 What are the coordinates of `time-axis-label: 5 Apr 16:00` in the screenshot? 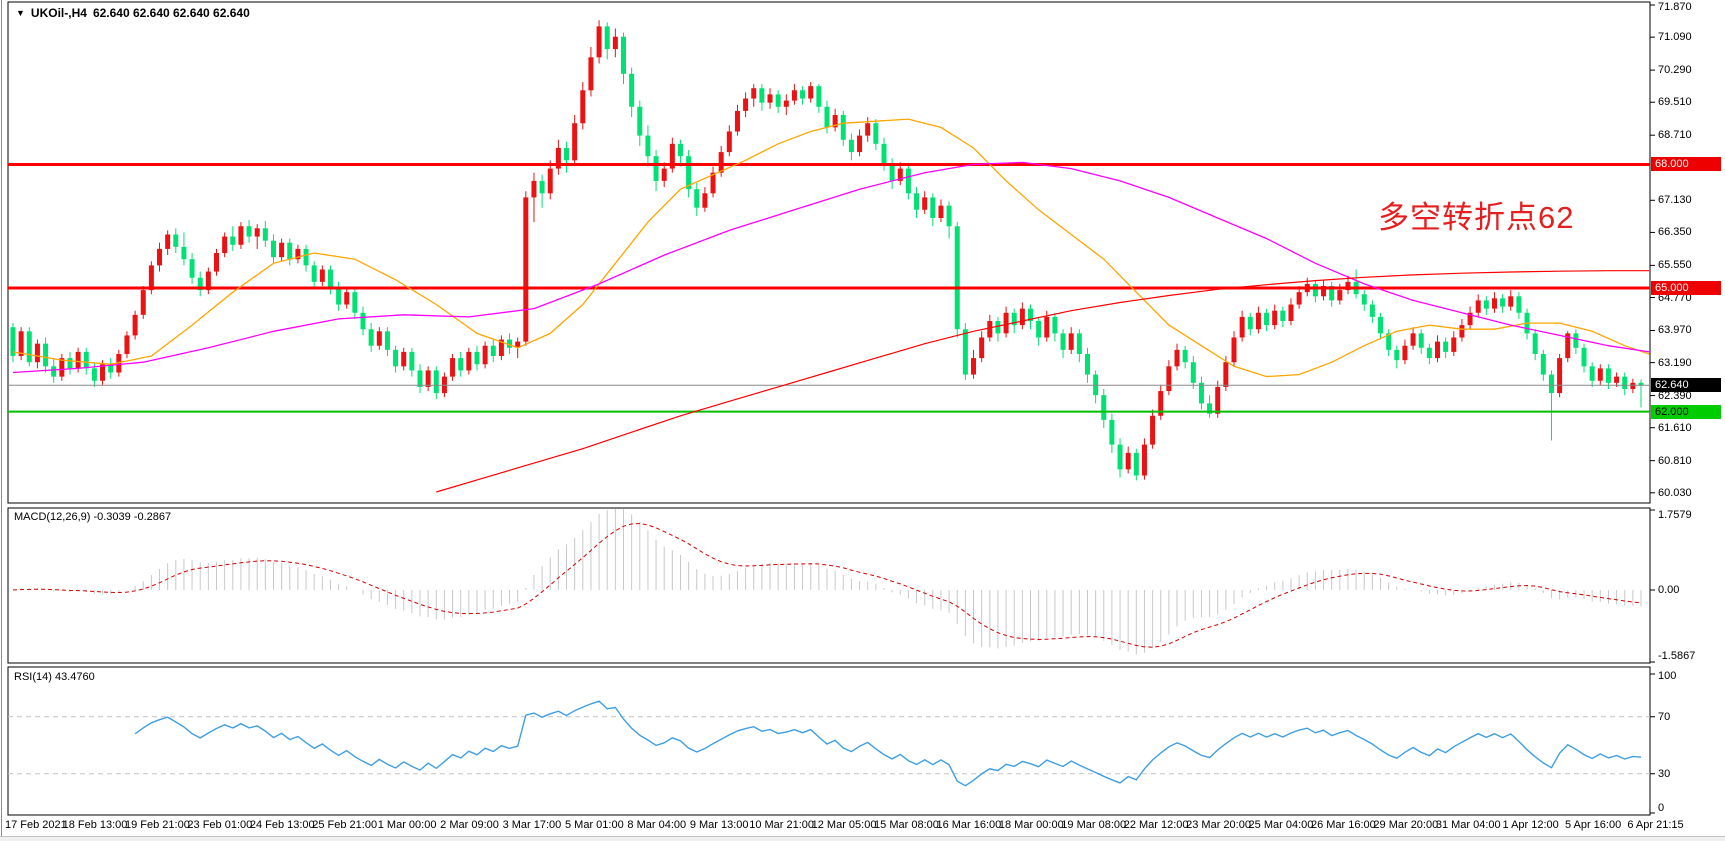 It's located at (1593, 825).